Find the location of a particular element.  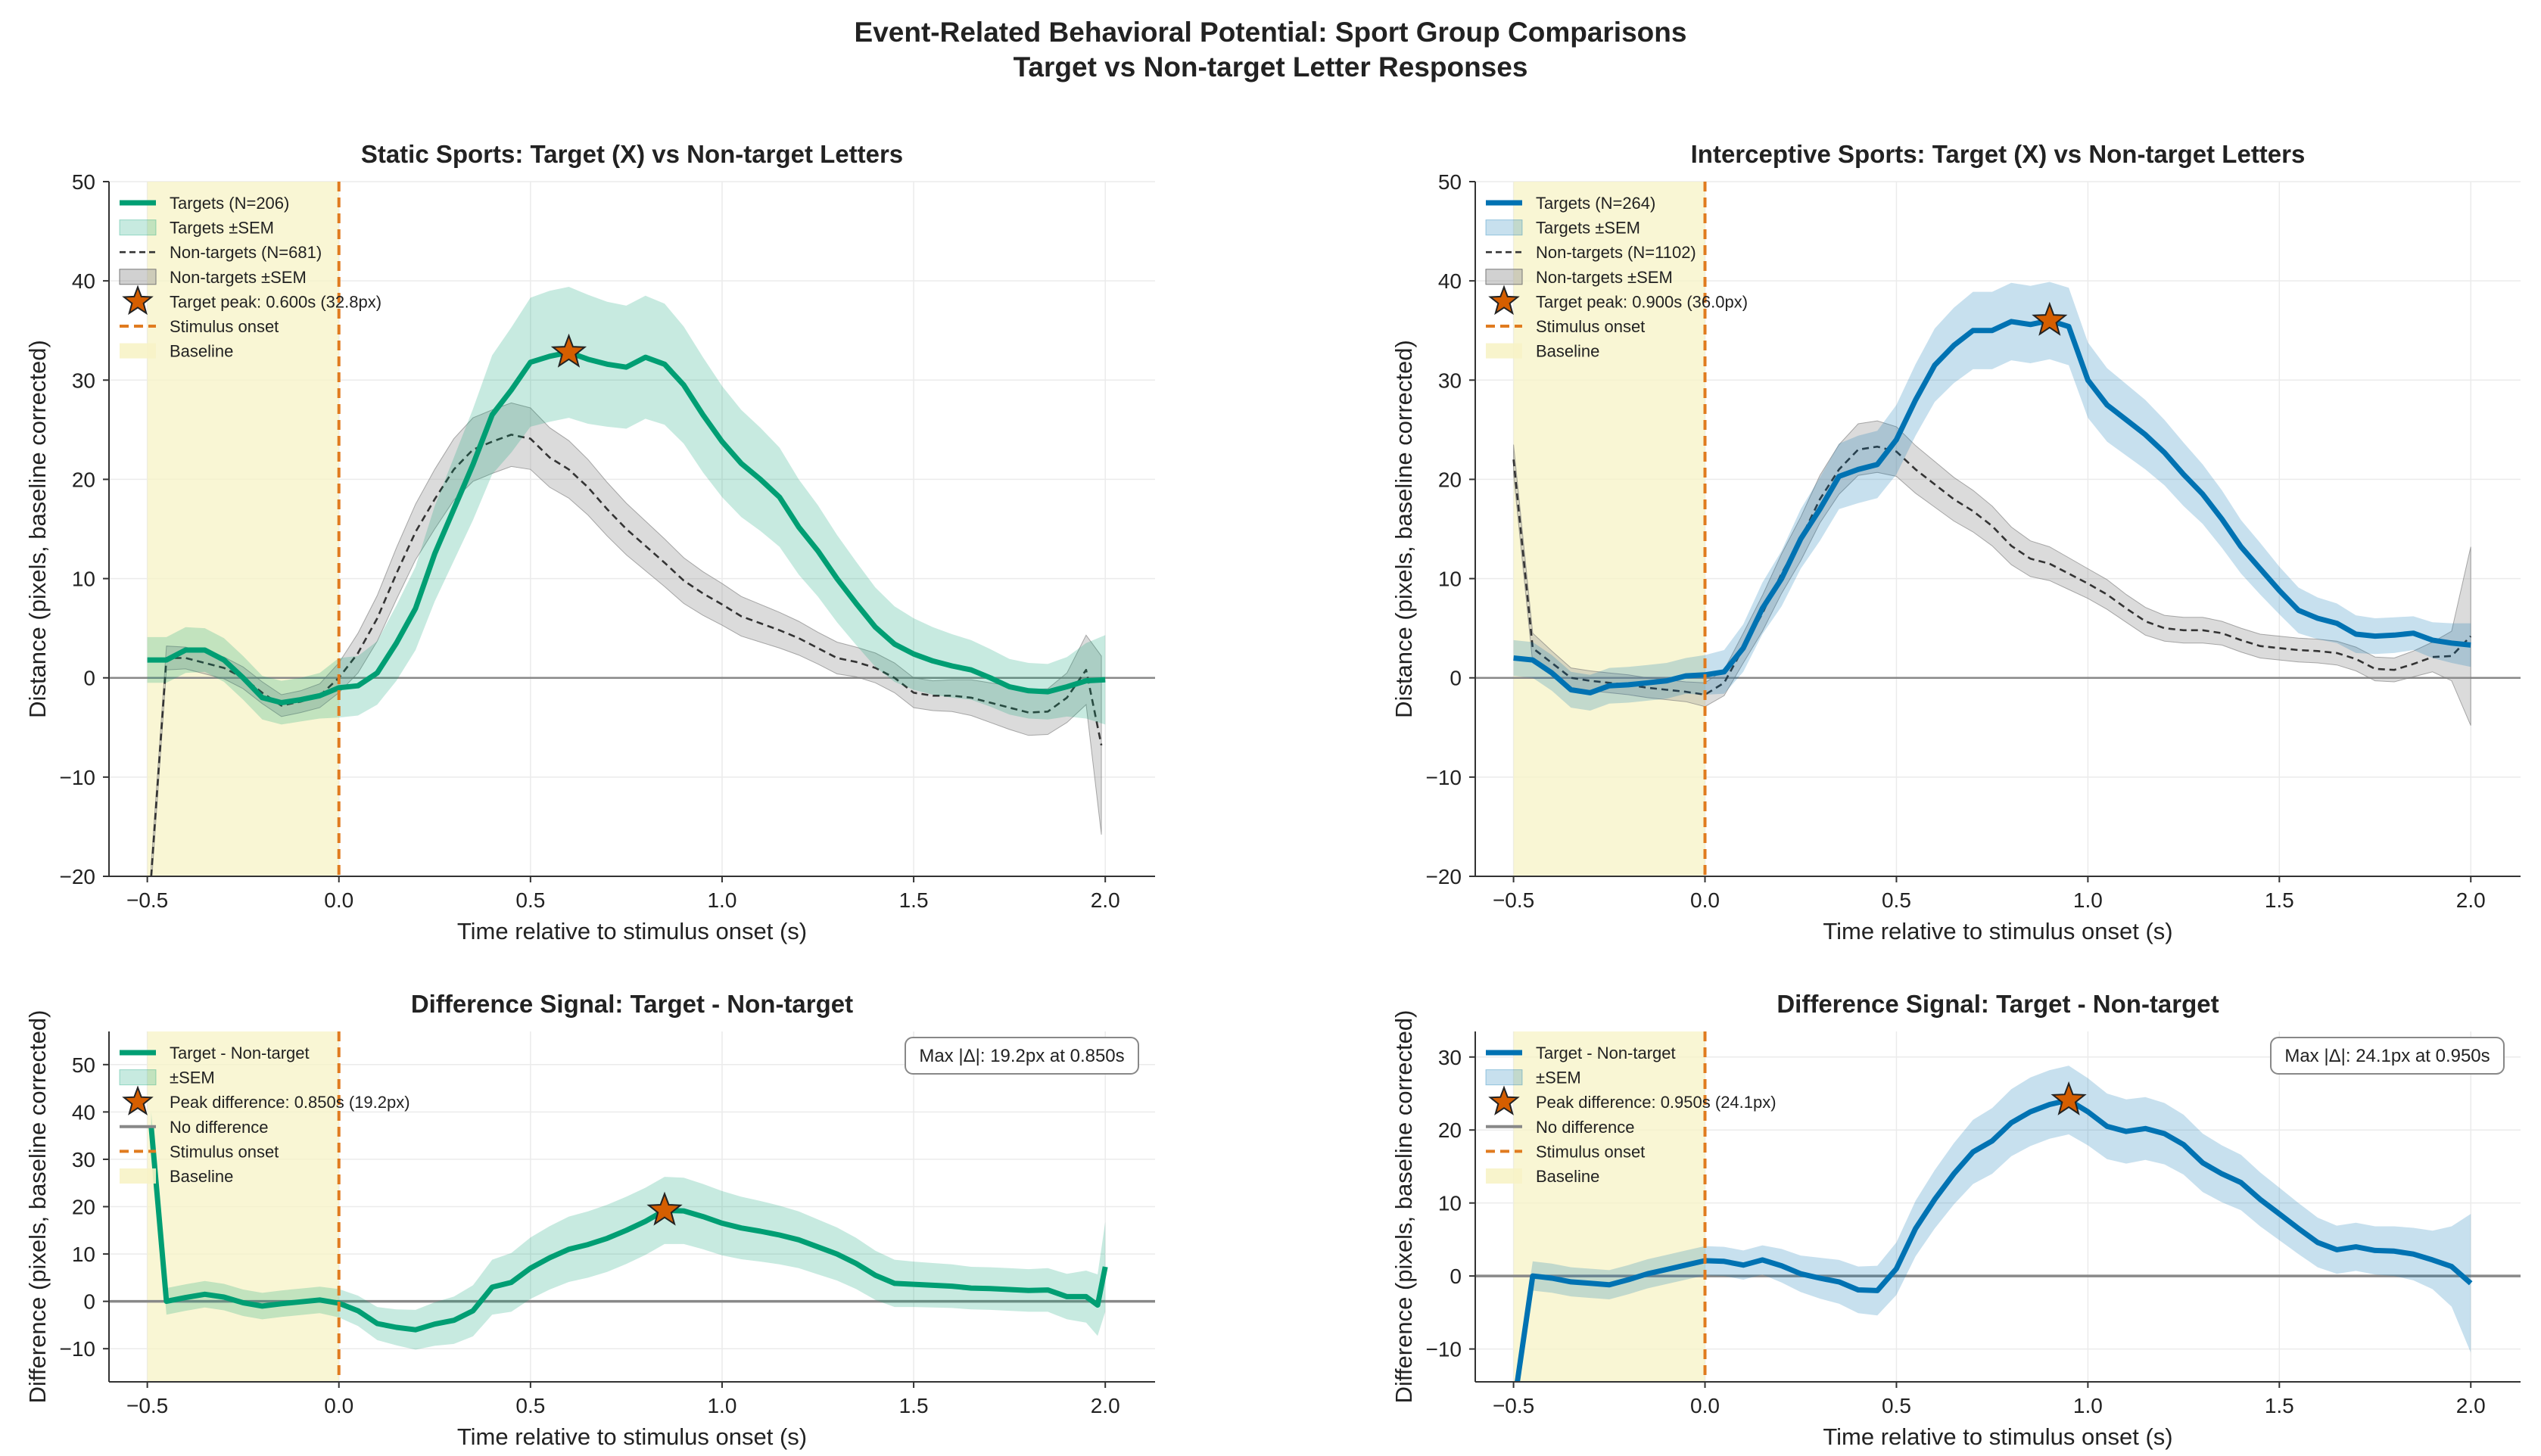

legend-label: Target peak: 0.600s (32.8px) is located at coordinates (275, 301).